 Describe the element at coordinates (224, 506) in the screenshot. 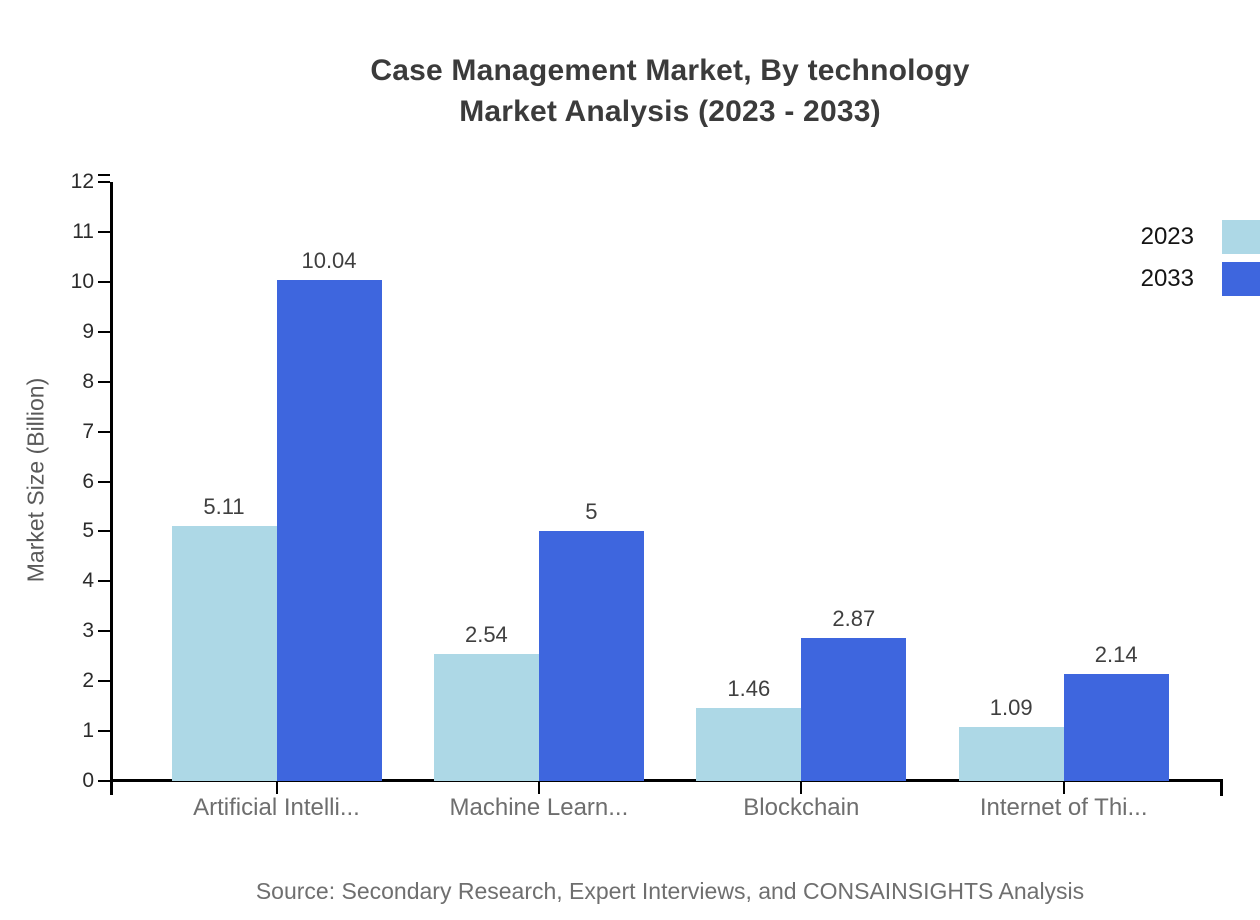

I see `bar-value-label: 5.11` at that location.